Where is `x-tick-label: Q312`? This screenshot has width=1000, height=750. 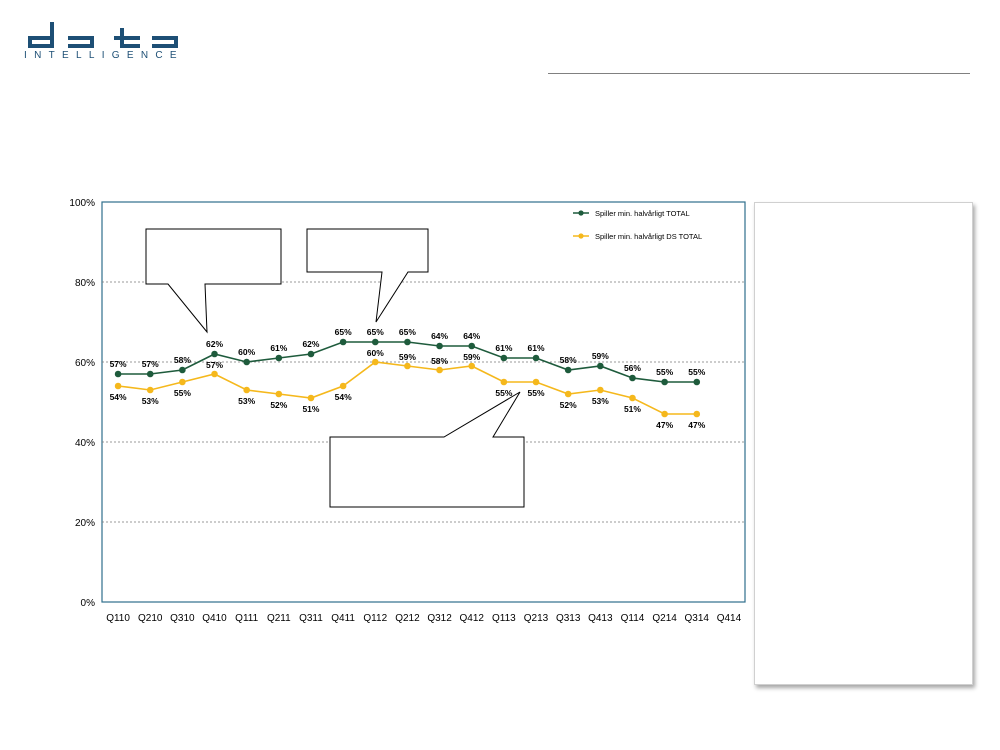 x-tick-label: Q312 is located at coordinates (439, 618).